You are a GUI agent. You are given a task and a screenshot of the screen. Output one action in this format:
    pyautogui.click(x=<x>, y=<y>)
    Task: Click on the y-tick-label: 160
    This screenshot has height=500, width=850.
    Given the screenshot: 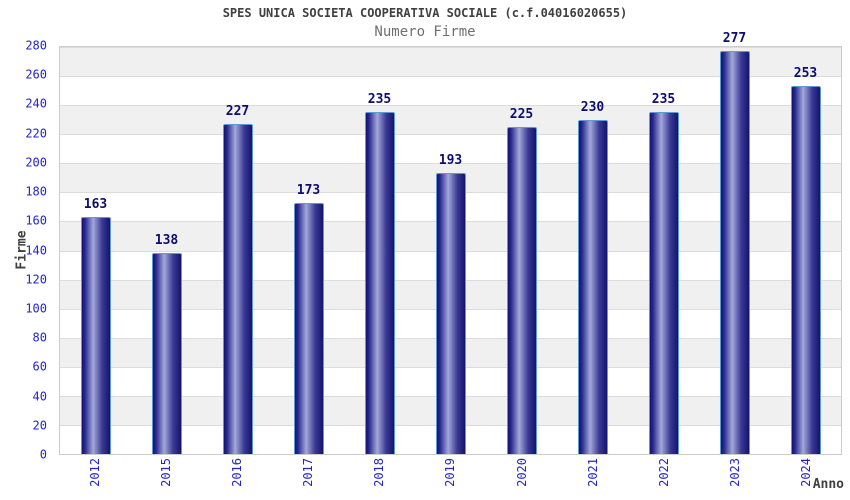 What is the action you would take?
    pyautogui.click(x=36, y=221)
    